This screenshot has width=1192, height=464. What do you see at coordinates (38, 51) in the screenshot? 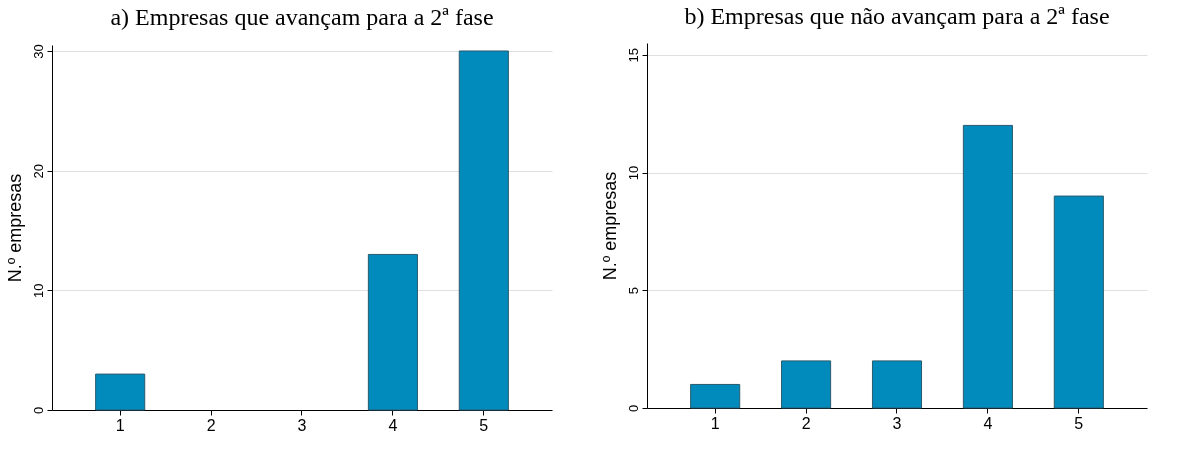
I see `y-tick-label: 30` at bounding box center [38, 51].